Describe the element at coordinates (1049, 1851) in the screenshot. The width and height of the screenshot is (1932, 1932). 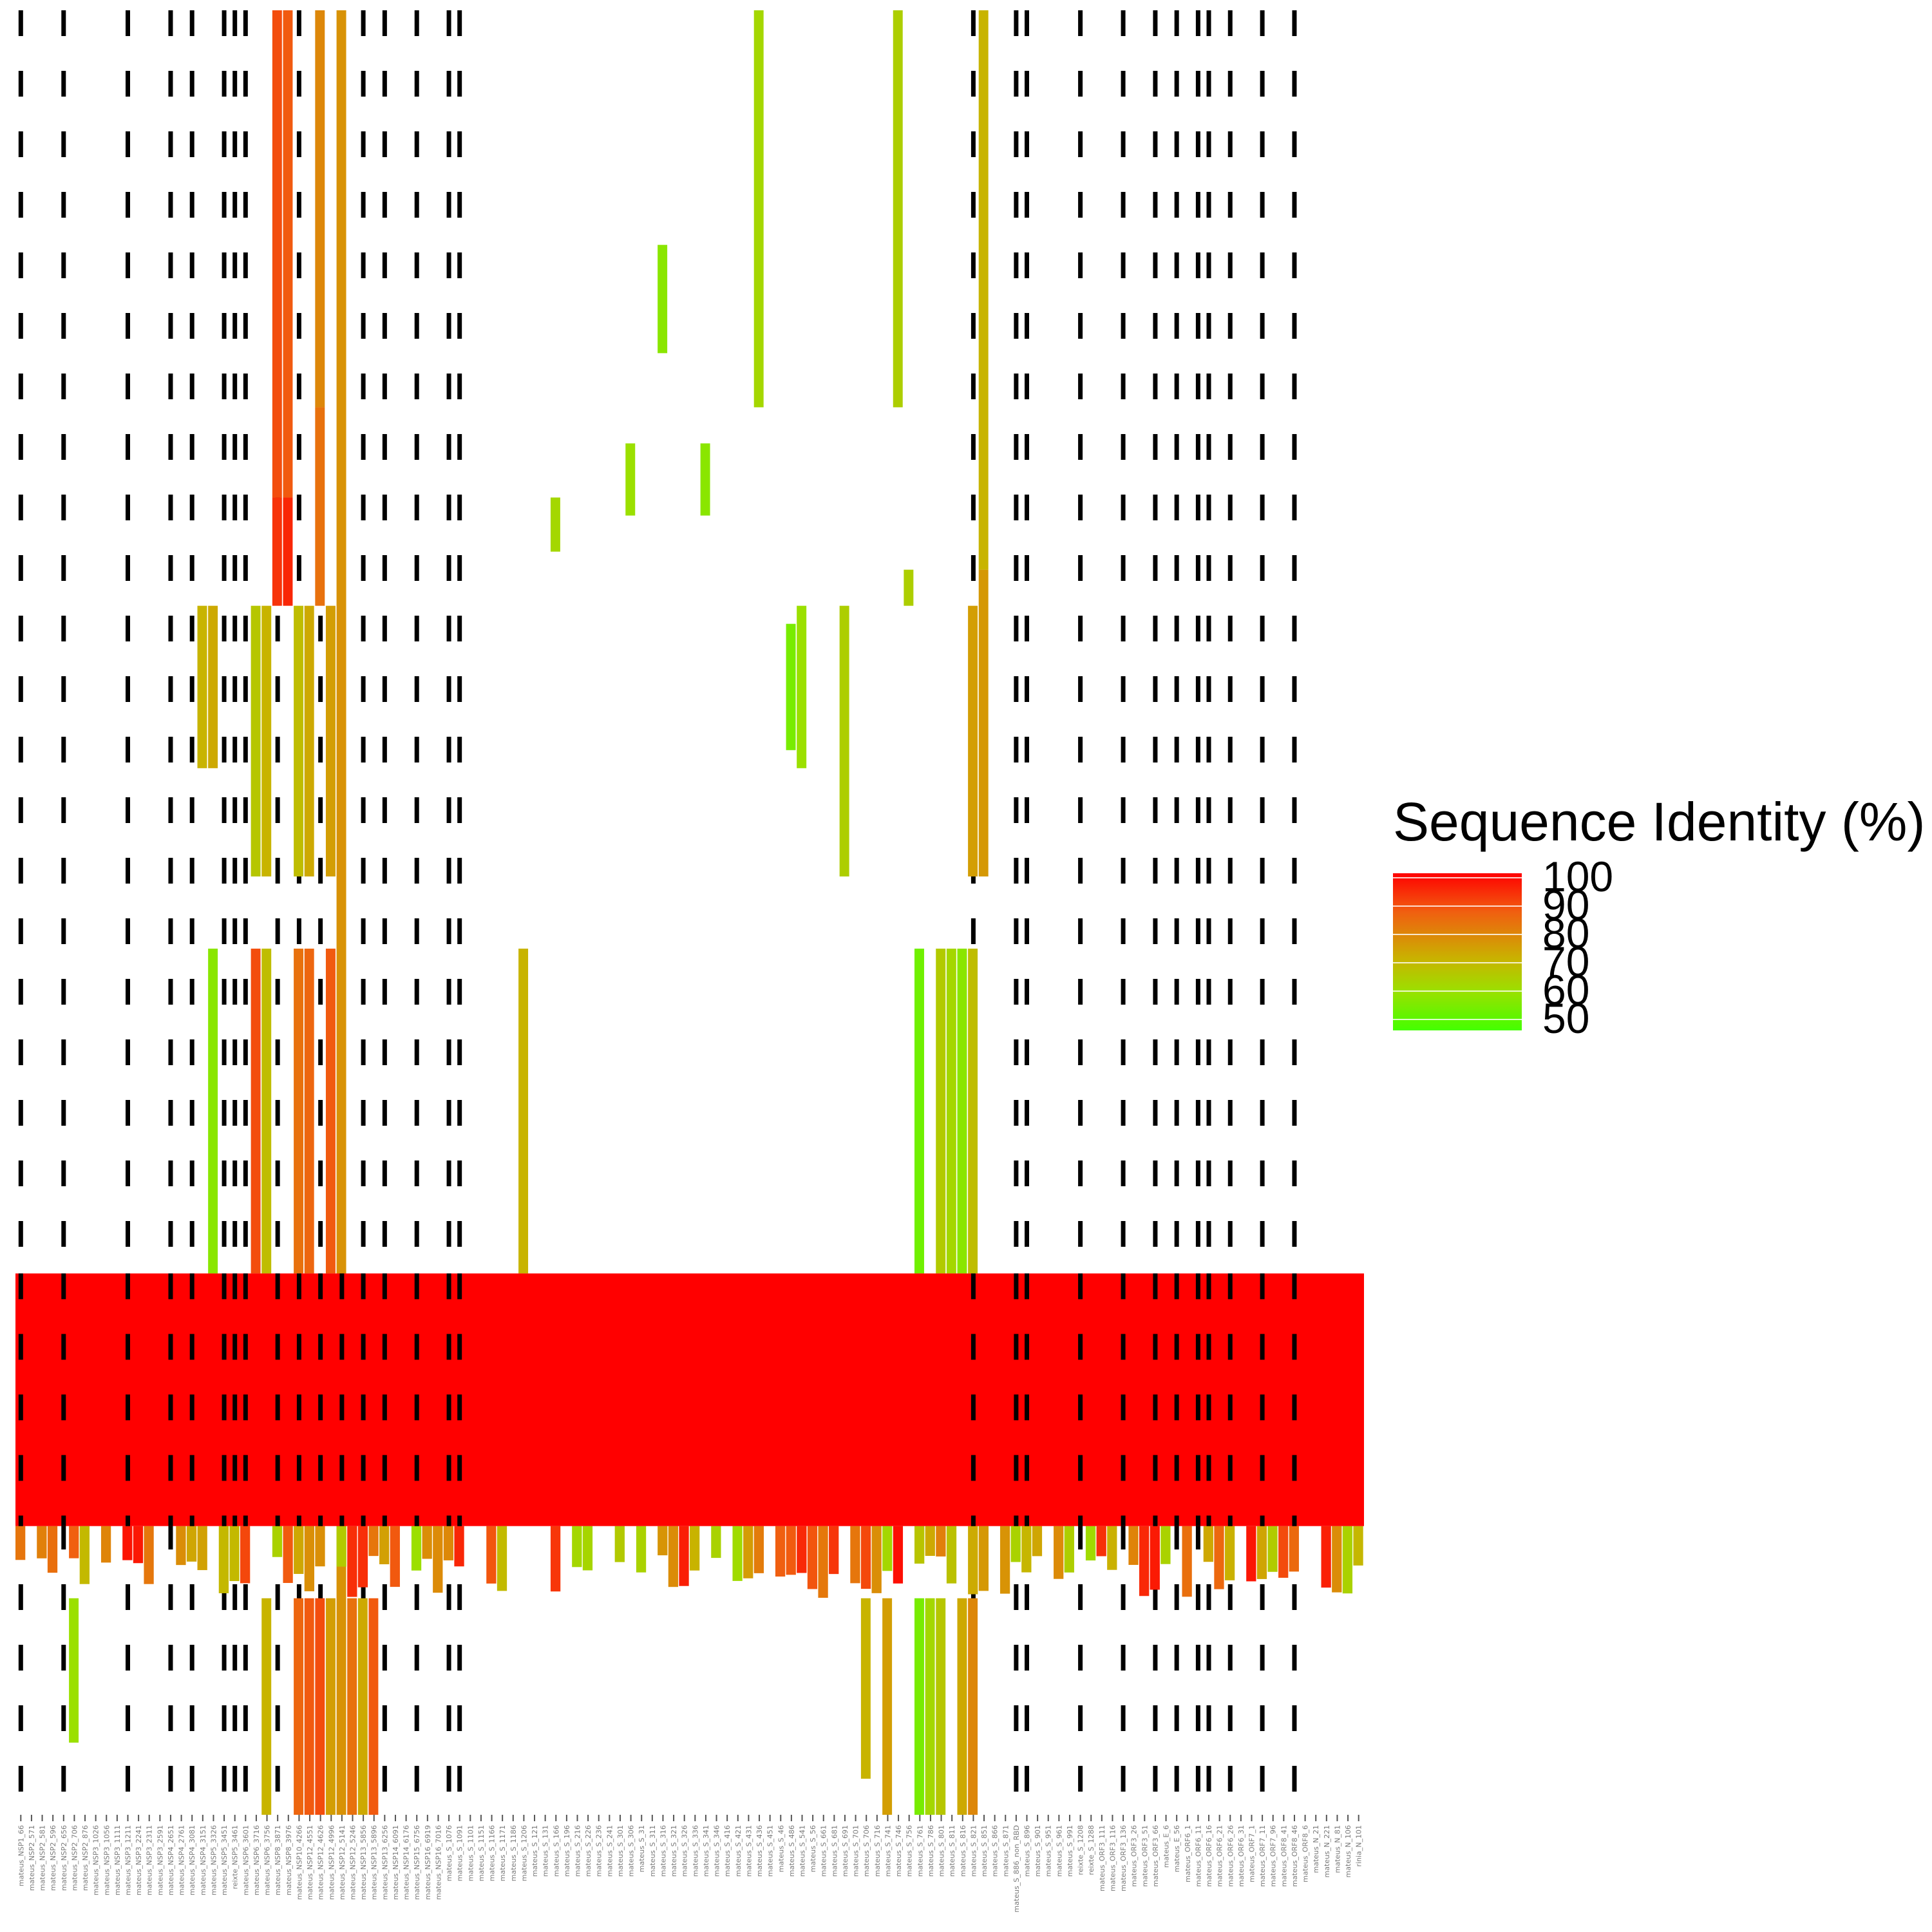
I see `x-tick-label-96: mateus_S_951` at that location.